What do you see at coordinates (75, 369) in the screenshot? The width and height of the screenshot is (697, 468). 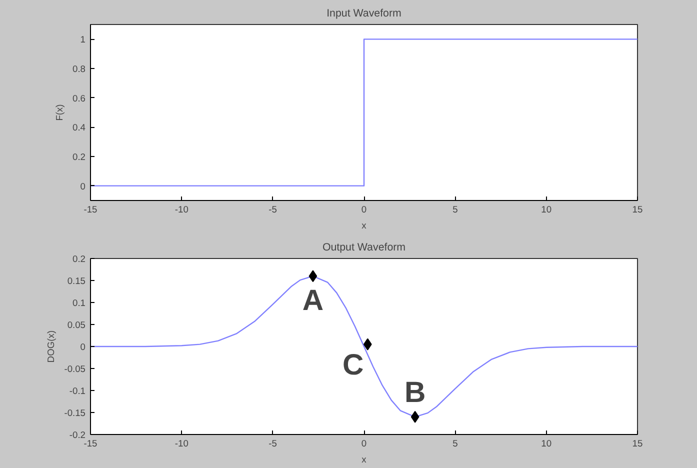 I see `y-tick-label: -0.05` at bounding box center [75, 369].